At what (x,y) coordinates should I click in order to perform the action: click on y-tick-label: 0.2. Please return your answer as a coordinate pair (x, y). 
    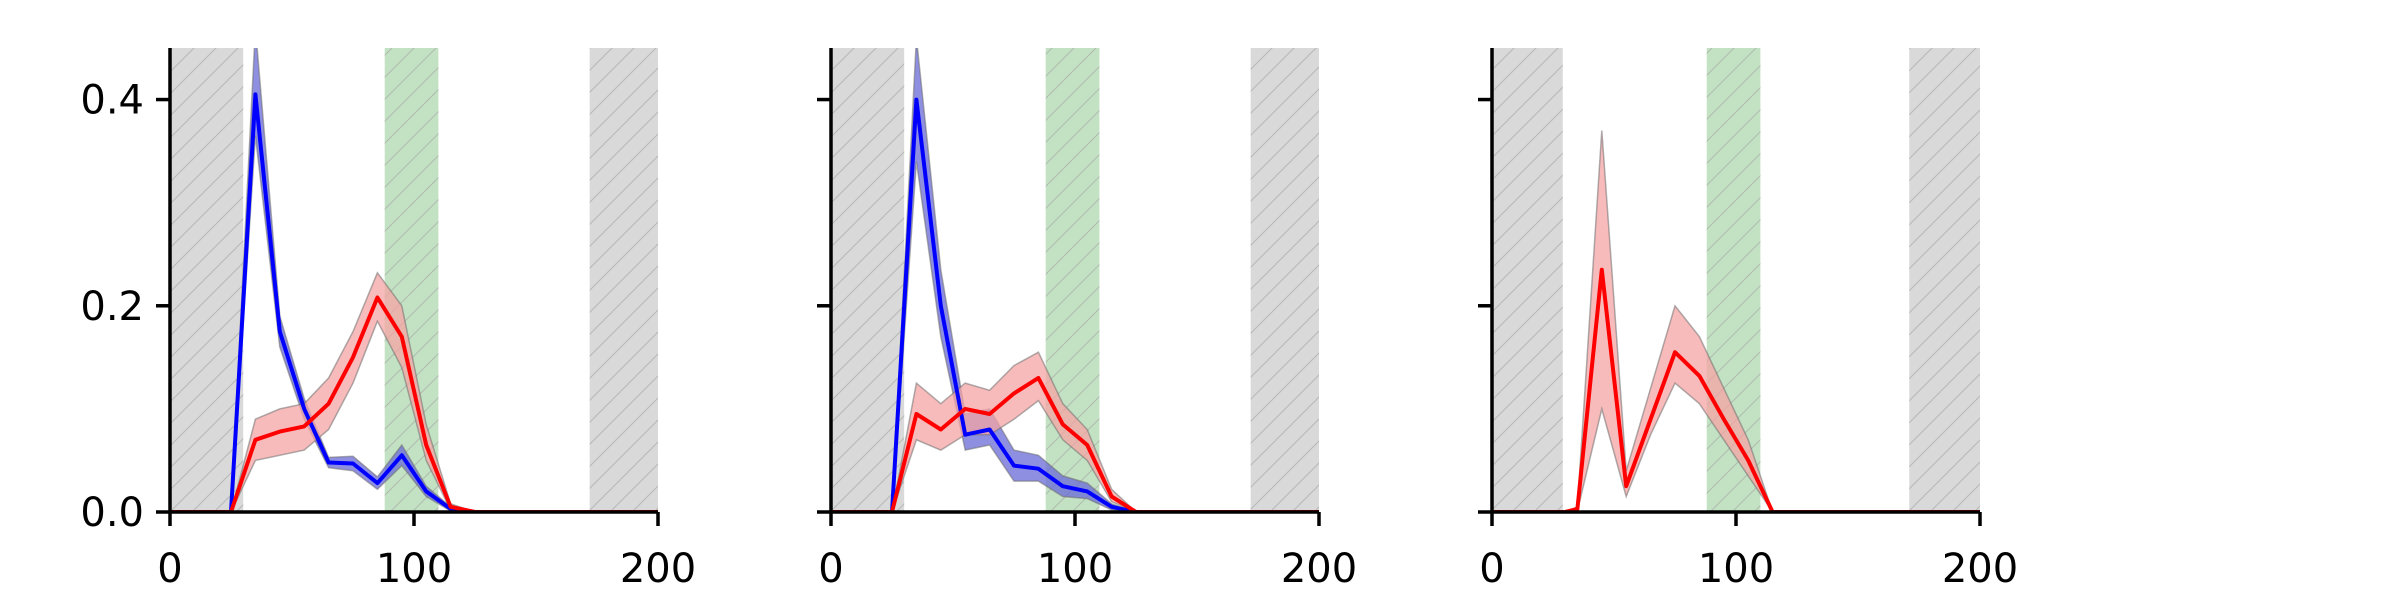
    Looking at the image, I should click on (112, 307).